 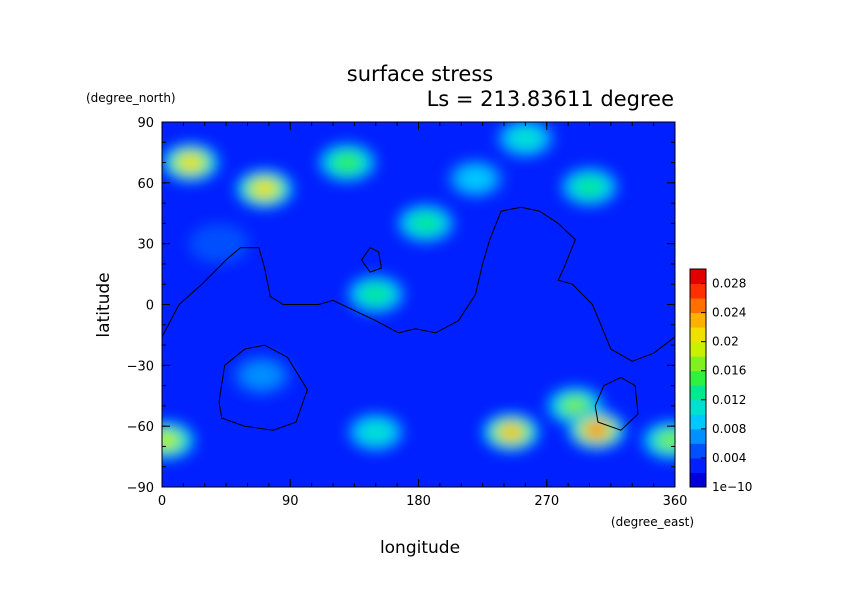 I want to click on colorbar-tick-label: 0.004, so click(x=729, y=458).